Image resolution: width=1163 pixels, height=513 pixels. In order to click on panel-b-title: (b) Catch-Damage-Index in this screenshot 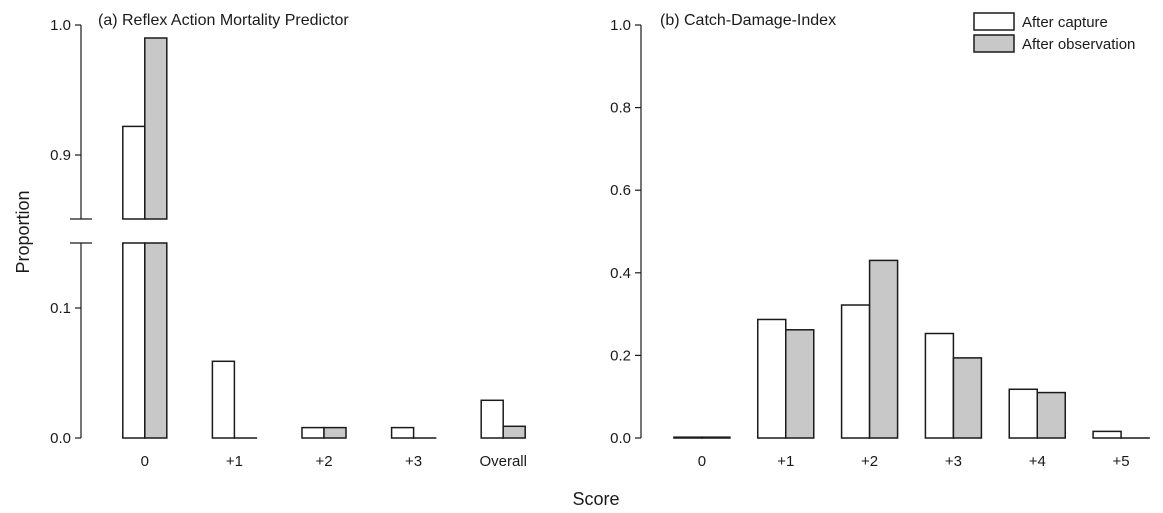, I will do `click(748, 20)`.